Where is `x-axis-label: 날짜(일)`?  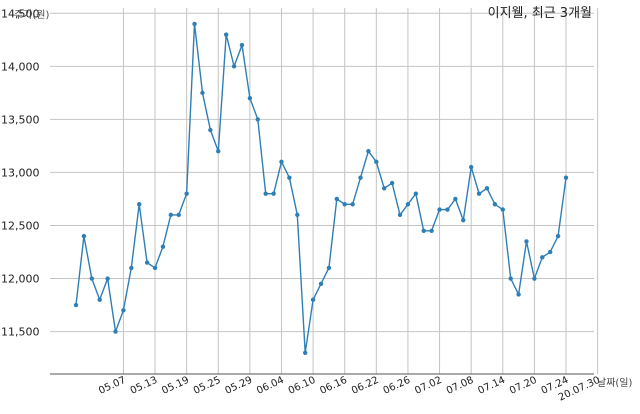 x-axis-label: 날짜(일) is located at coordinates (615, 383).